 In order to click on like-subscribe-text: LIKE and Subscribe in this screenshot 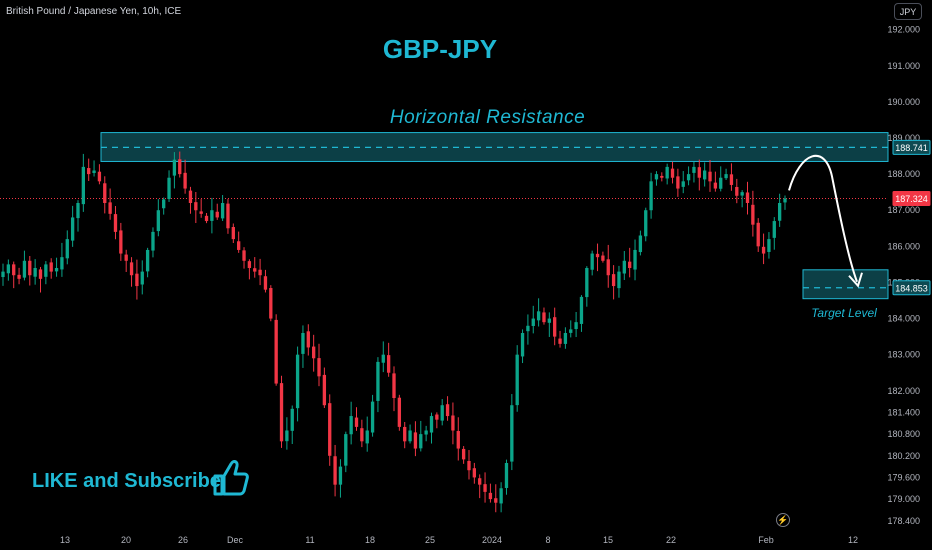, I will do `click(126, 481)`.